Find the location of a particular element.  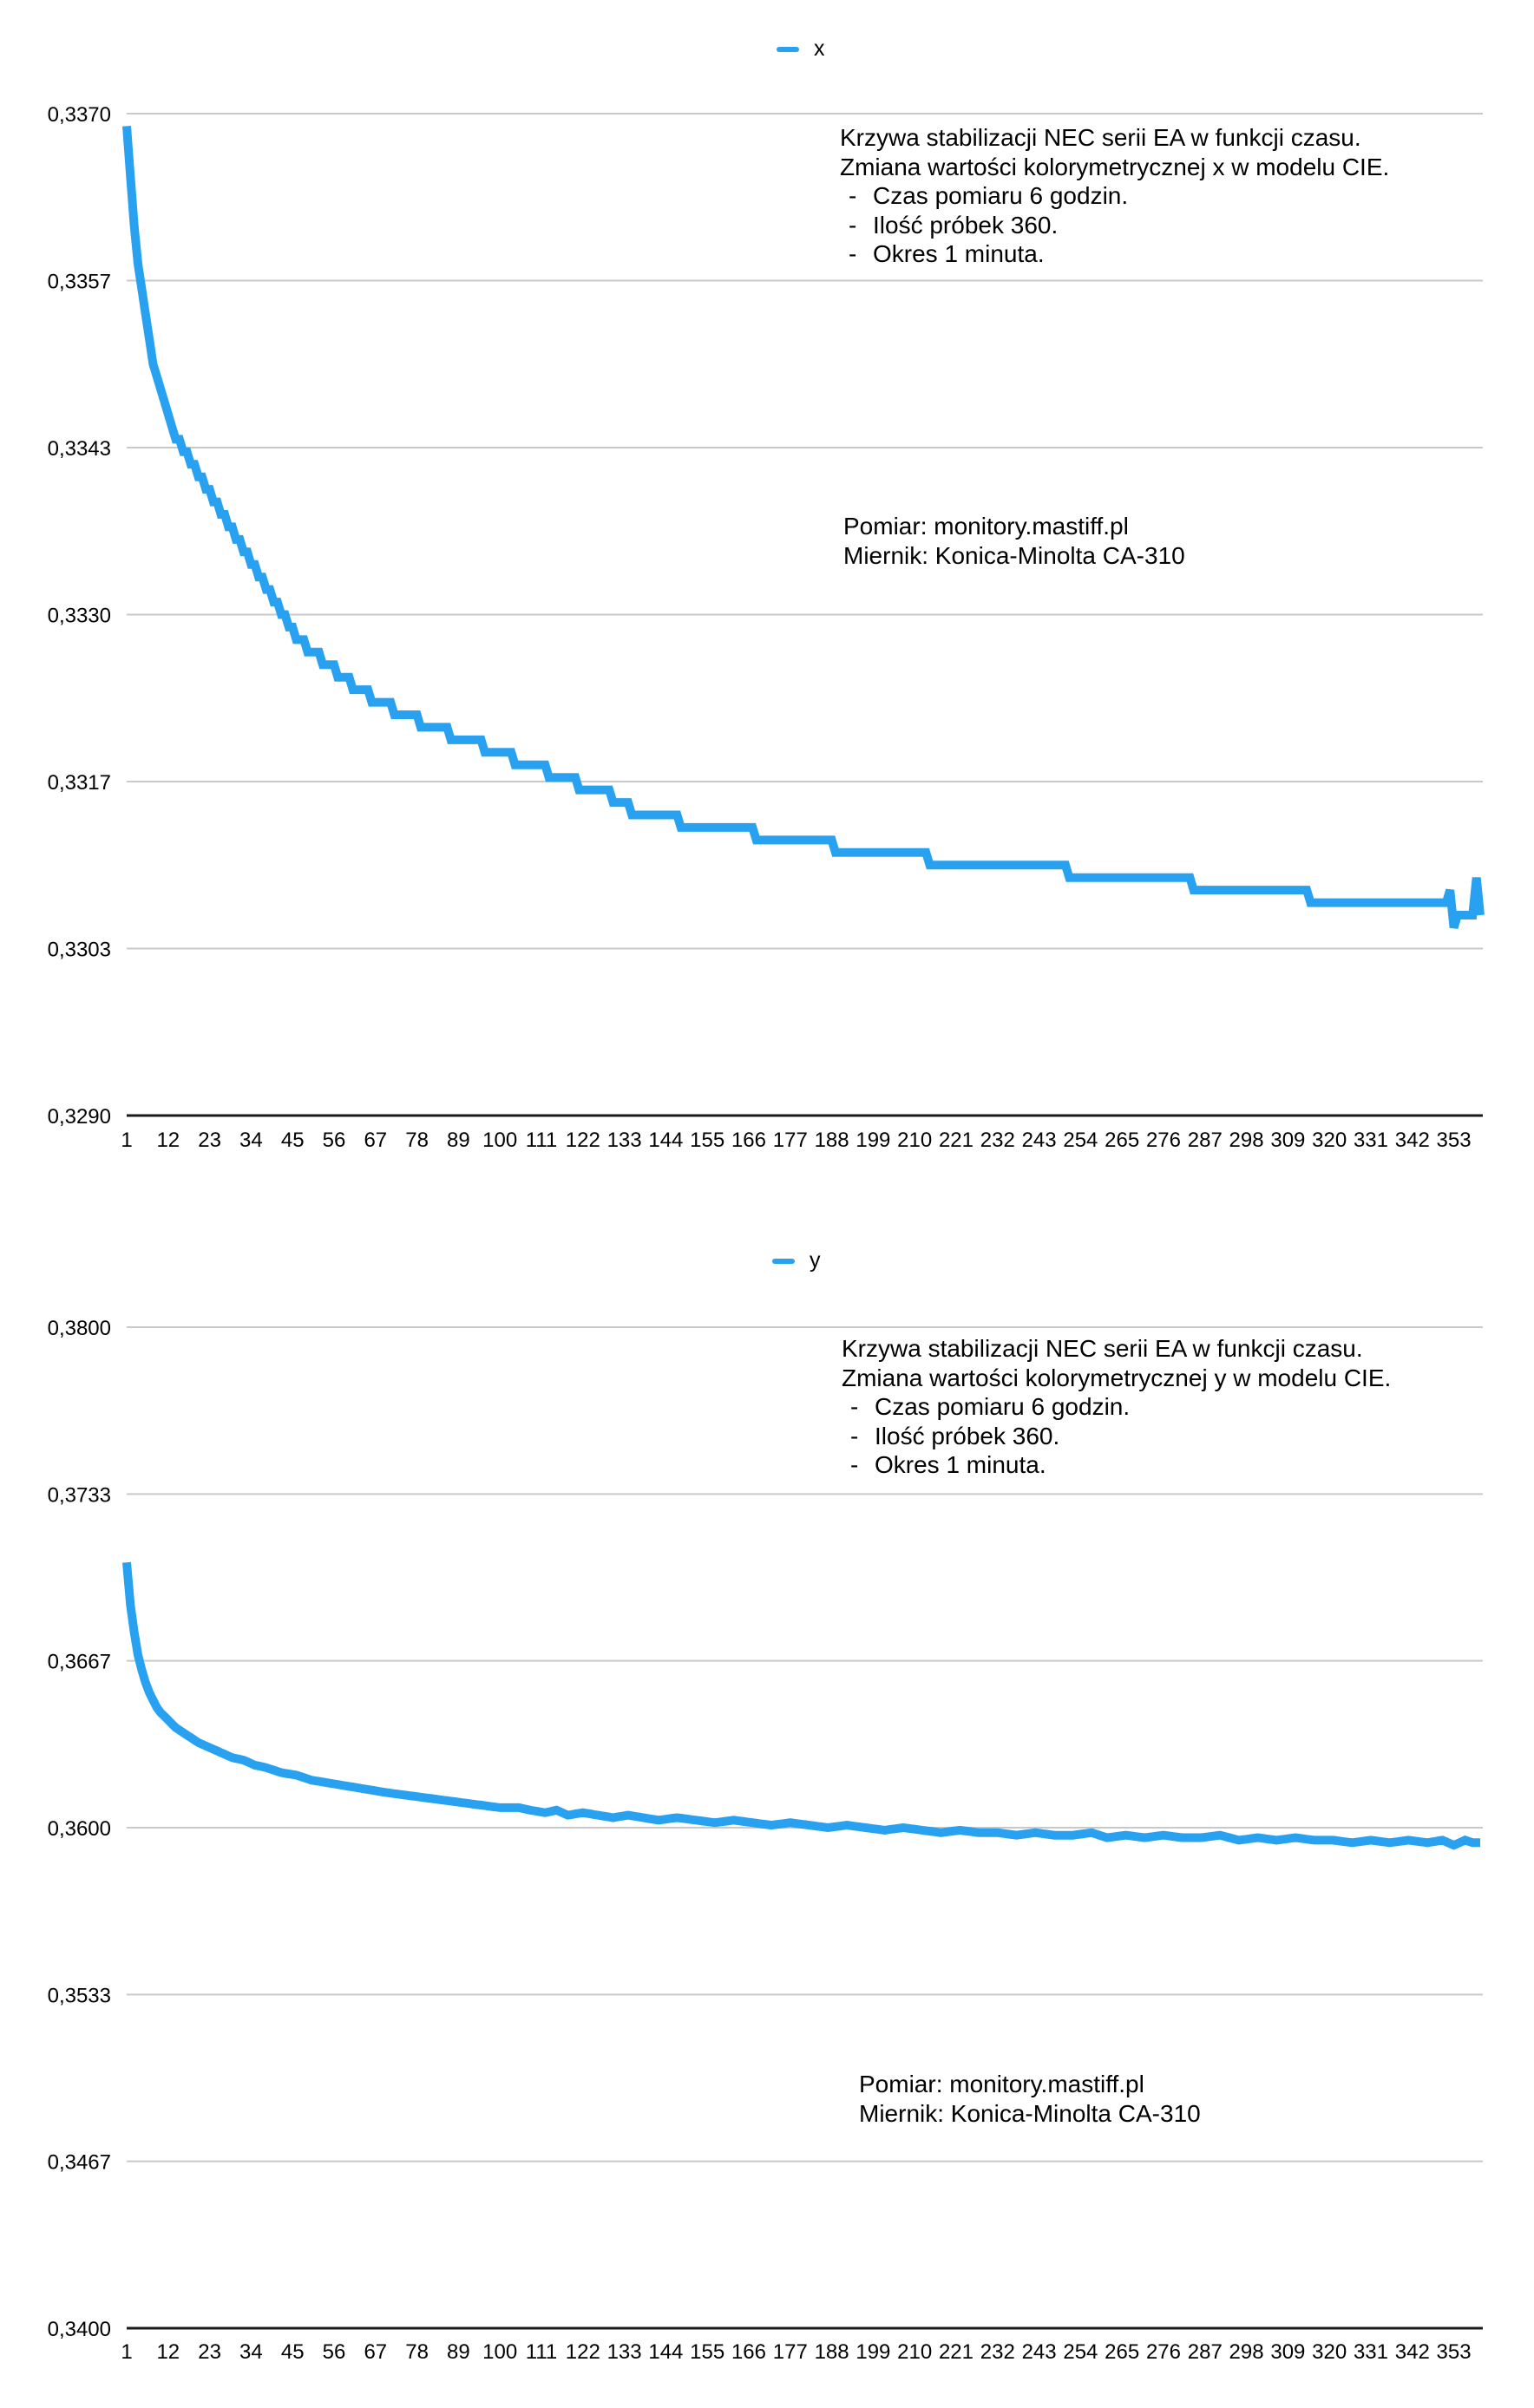

legend-y: y is located at coordinates (796, 1261).